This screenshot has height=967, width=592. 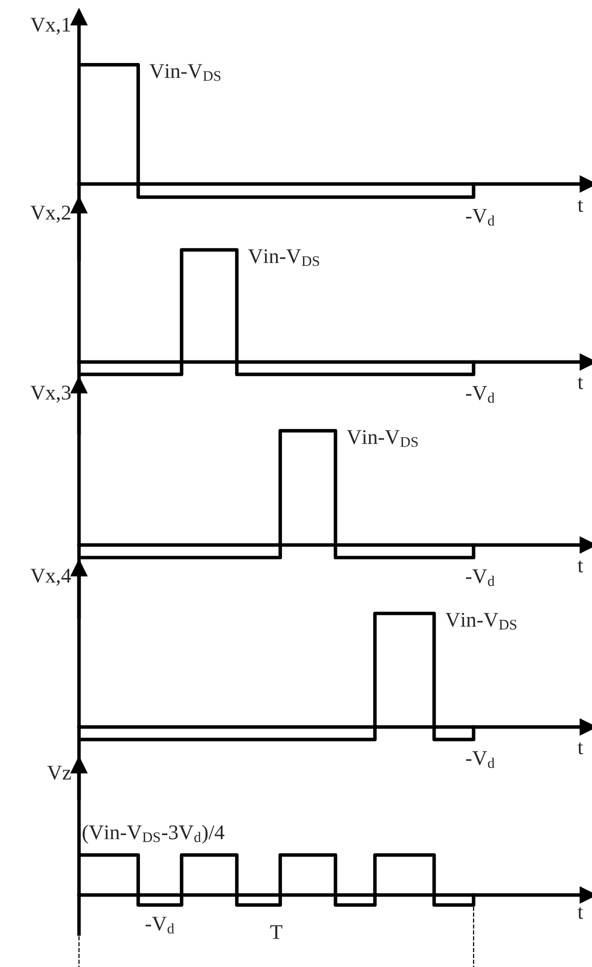 I want to click on y-axis-title: Vx,1, so click(x=50, y=26).